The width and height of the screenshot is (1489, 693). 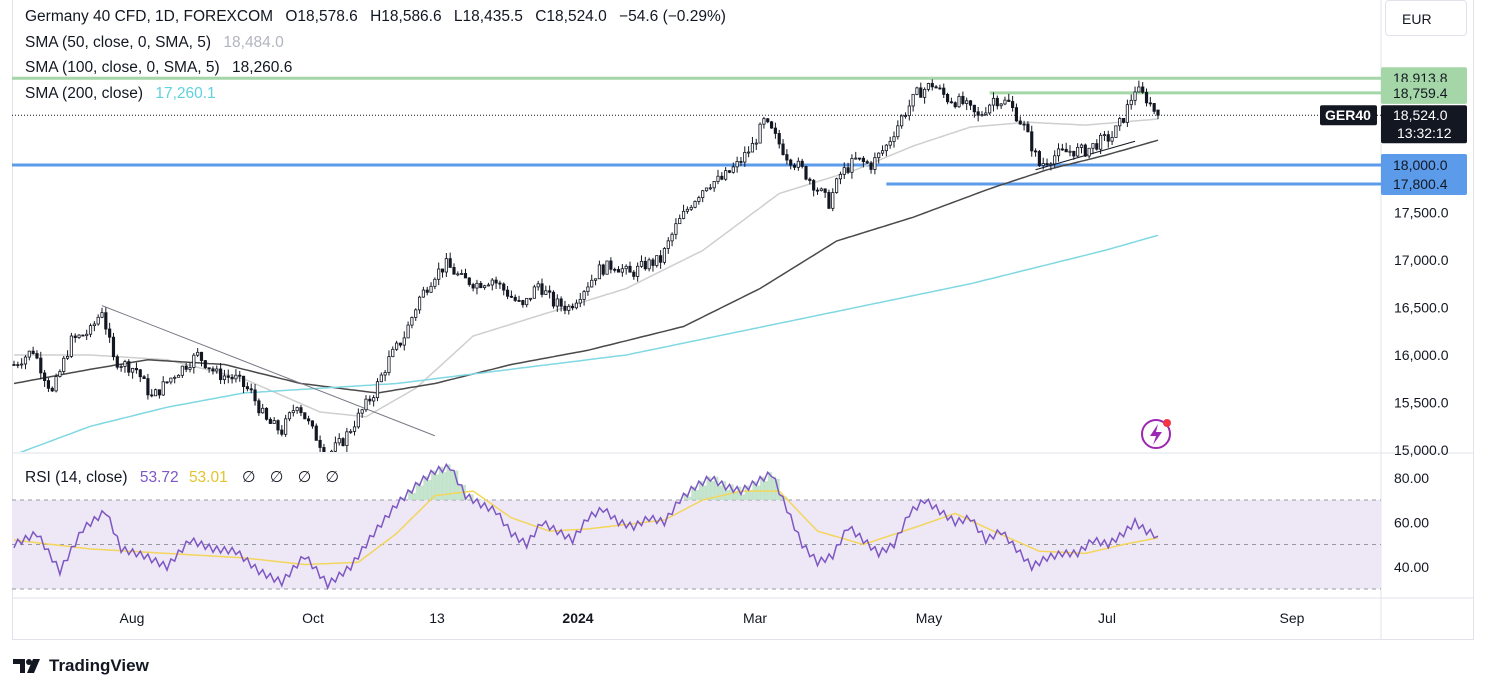 I want to click on sma50-value: 18,484.0, so click(x=253, y=42).